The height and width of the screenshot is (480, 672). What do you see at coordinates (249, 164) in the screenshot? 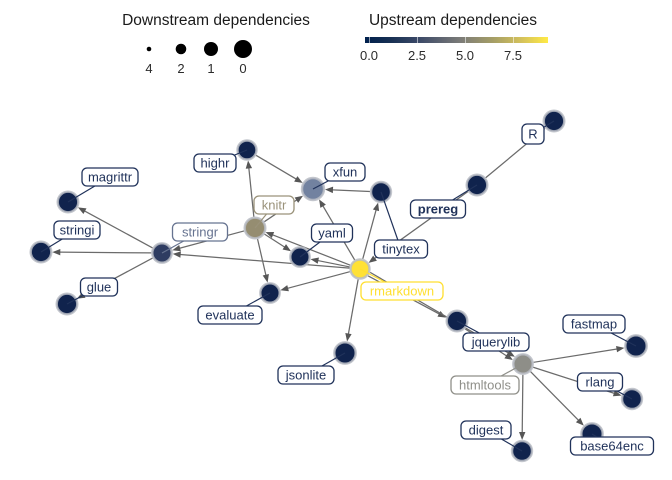
I see `arrowhead-knitr-highr` at bounding box center [249, 164].